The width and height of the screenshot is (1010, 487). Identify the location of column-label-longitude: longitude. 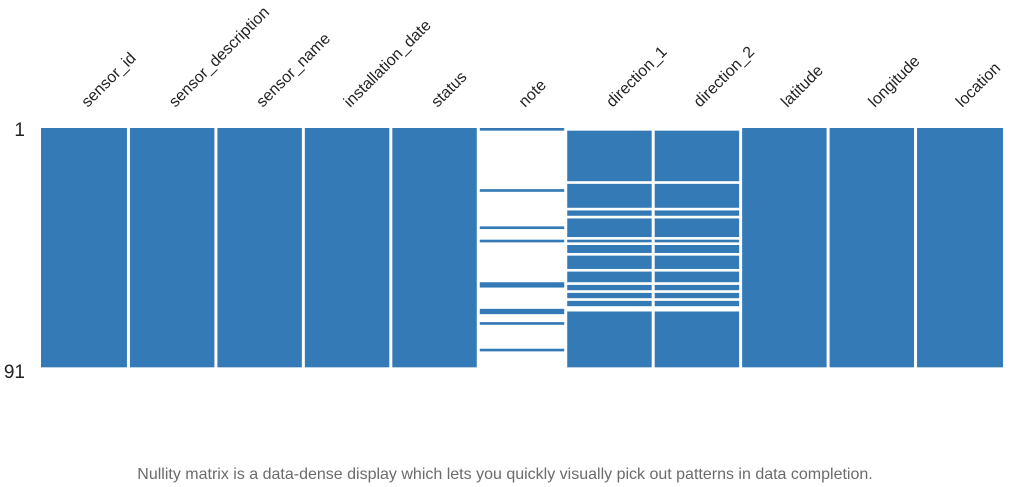
(895, 82).